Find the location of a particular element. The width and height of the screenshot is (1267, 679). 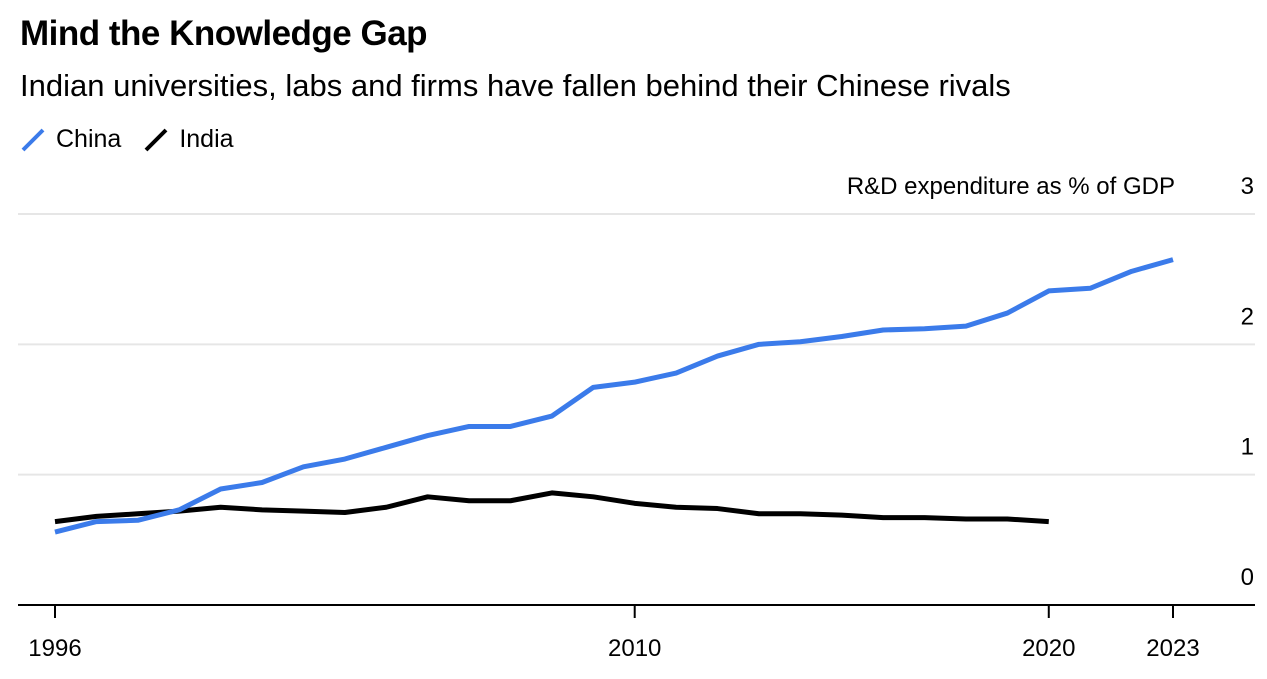

legend-item-india: India is located at coordinates (188, 139).